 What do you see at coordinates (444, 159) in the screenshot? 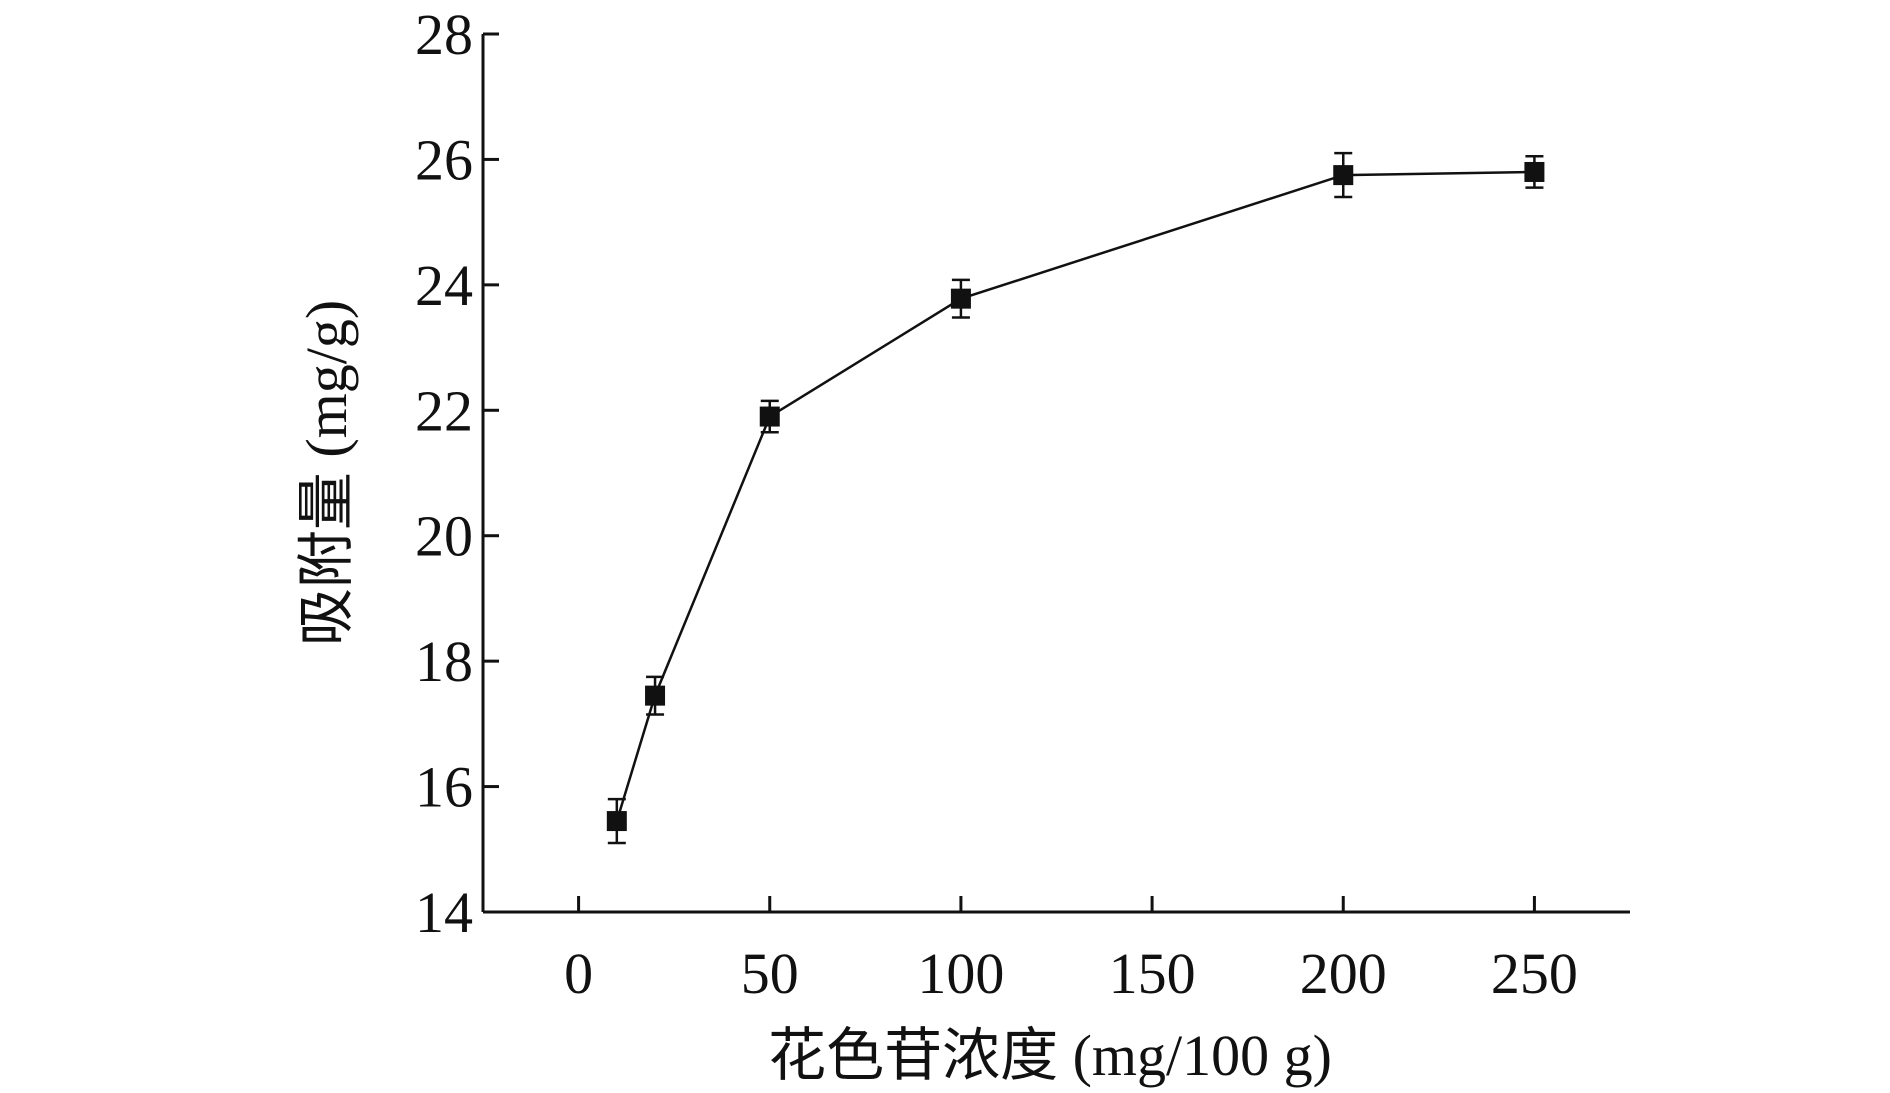
I see `y-tick-label-26: 26` at bounding box center [444, 159].